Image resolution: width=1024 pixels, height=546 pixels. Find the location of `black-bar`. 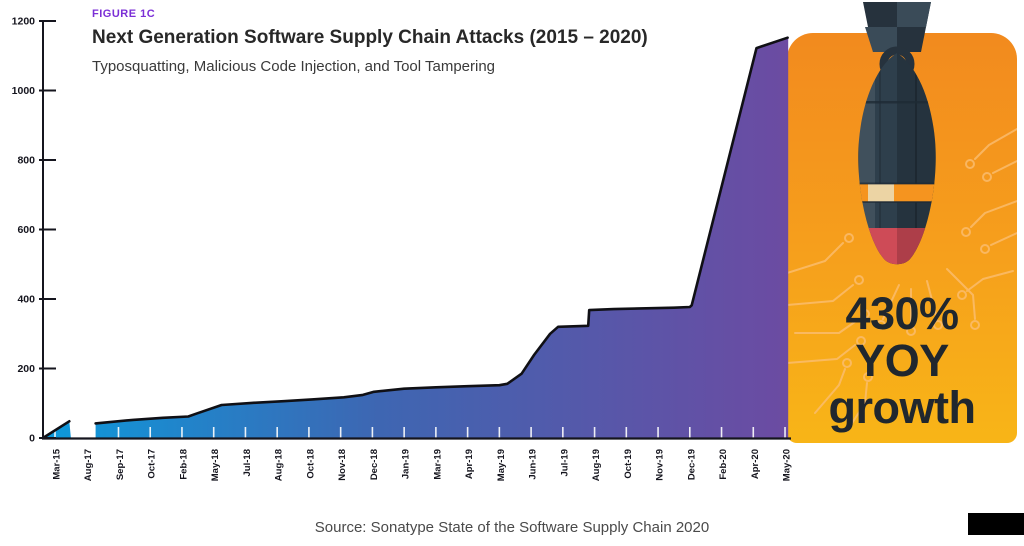

black-bar is located at coordinates (996, 524).